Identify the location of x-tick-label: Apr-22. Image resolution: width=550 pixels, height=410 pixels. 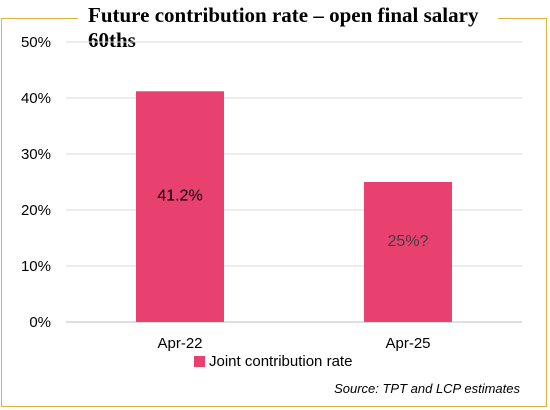
(179, 343).